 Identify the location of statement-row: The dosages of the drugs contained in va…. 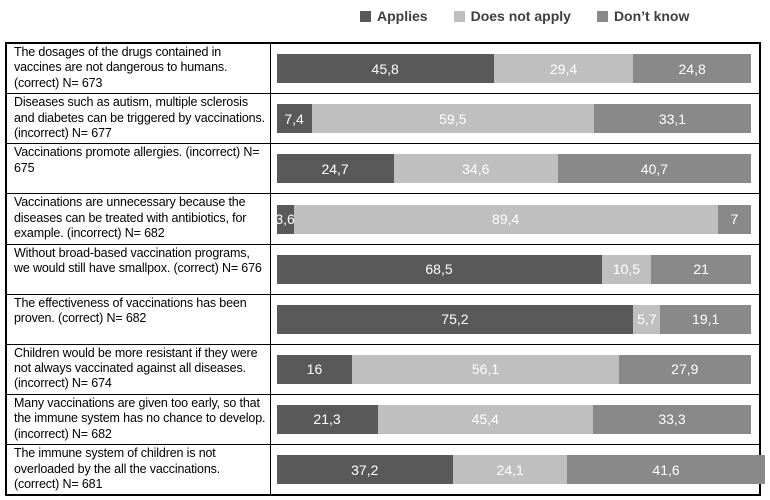
(383, 68).